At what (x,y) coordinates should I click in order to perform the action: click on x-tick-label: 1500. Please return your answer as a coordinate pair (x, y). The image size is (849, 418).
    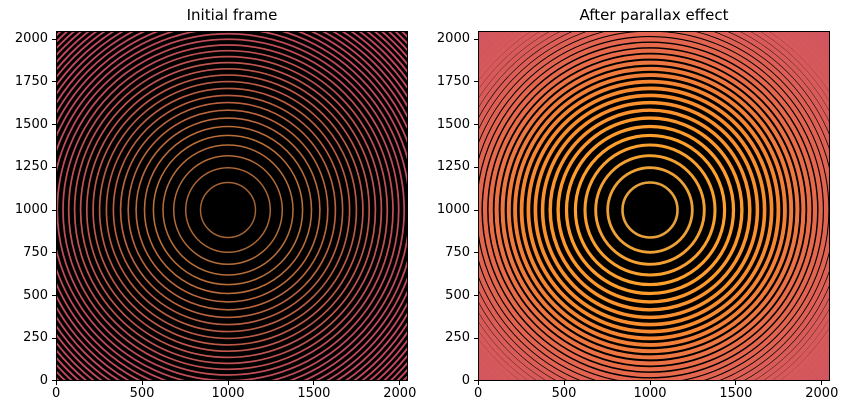
    Looking at the image, I should click on (736, 393).